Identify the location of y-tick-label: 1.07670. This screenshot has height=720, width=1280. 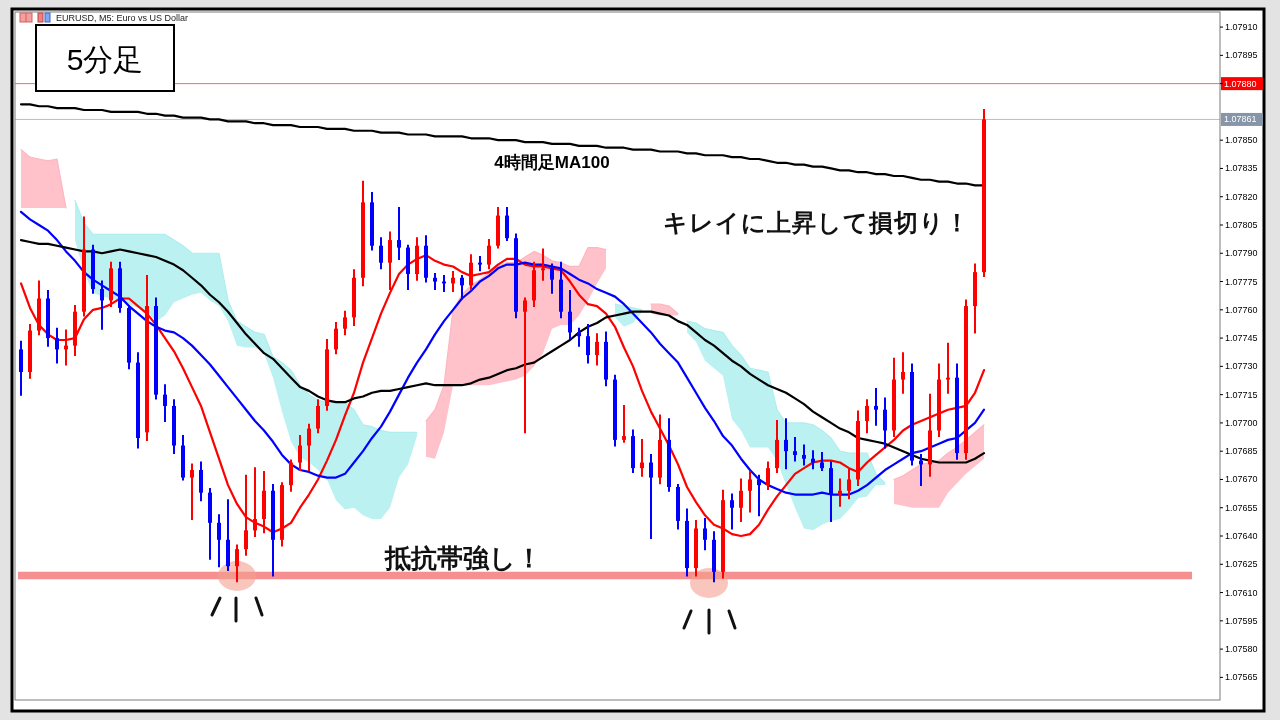
(1241, 479).